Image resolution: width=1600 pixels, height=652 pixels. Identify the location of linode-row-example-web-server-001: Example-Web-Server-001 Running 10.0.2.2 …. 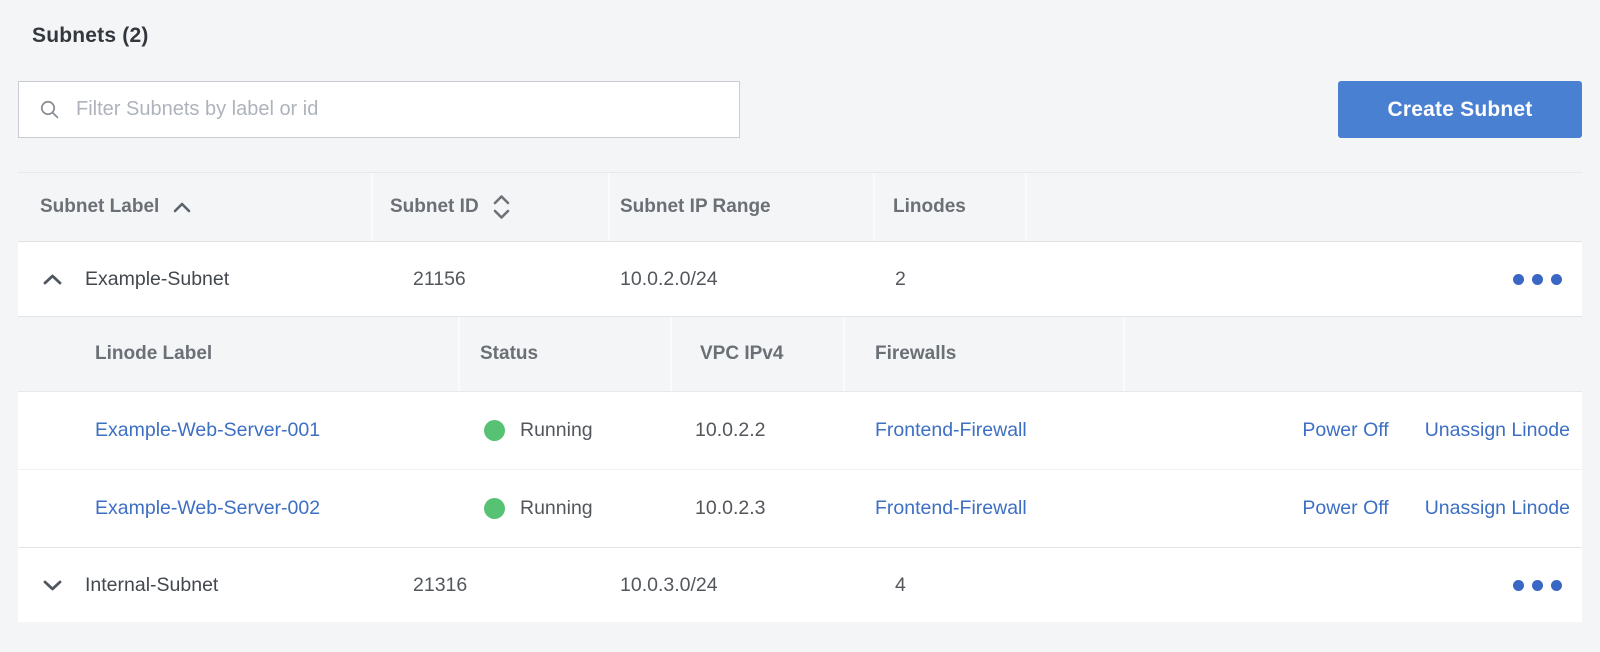
(800, 431).